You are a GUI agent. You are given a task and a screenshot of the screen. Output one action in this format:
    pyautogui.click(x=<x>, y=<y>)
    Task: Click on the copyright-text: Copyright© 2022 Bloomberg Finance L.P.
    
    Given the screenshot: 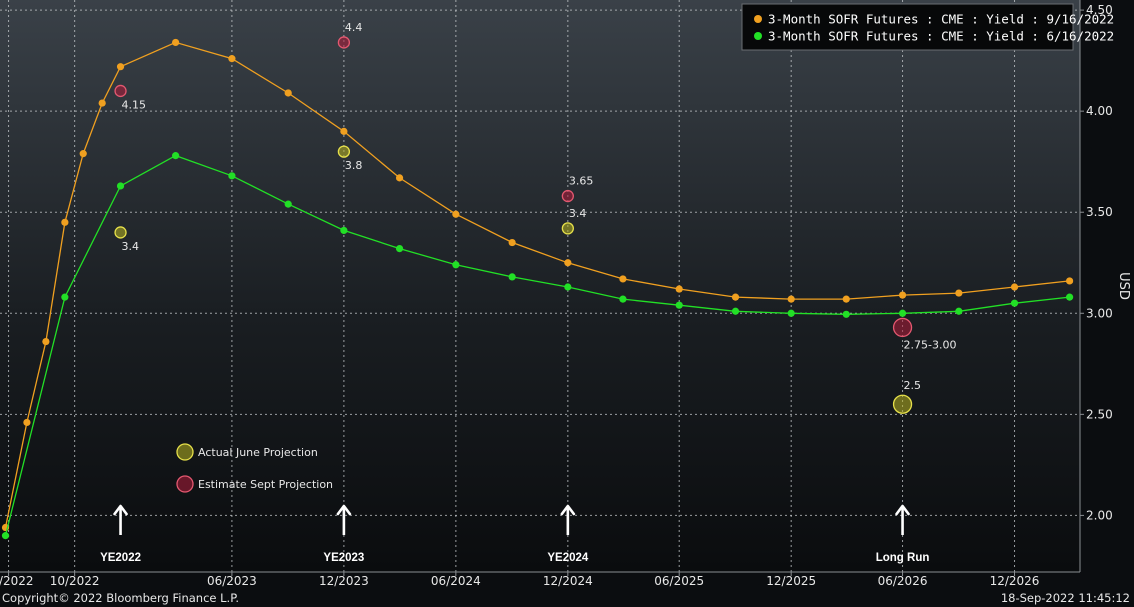 What is the action you would take?
    pyautogui.click(x=120, y=598)
    